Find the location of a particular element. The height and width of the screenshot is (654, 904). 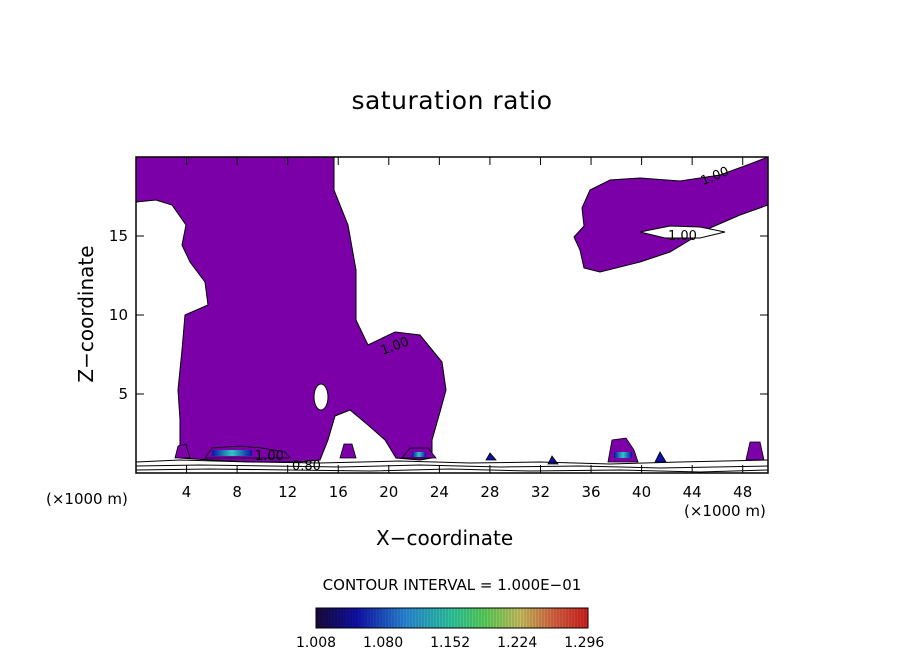

x-tick-label: 4 is located at coordinates (187, 492).